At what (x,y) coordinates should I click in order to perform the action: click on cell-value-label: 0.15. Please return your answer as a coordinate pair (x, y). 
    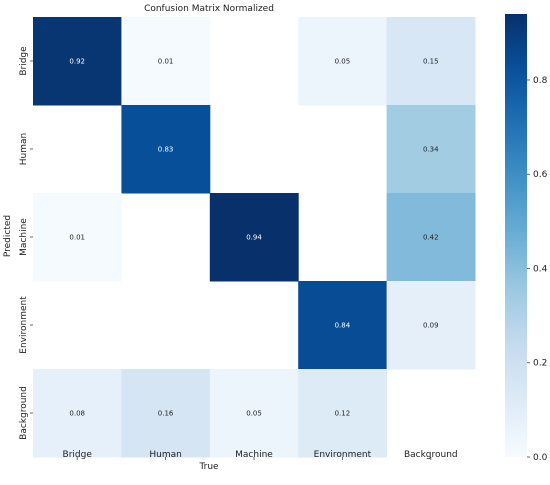
    Looking at the image, I should click on (431, 62).